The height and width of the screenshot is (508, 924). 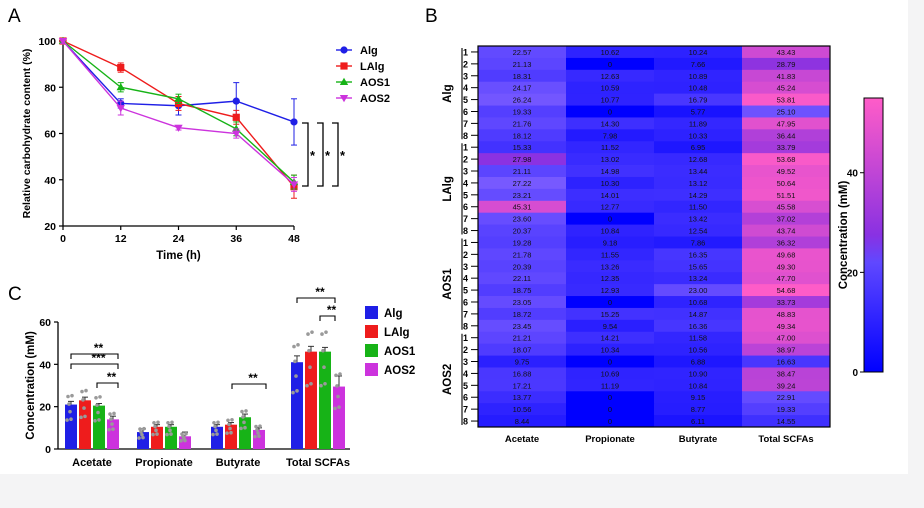 What do you see at coordinates (873, 235) in the screenshot?
I see `colorbar` at bounding box center [873, 235].